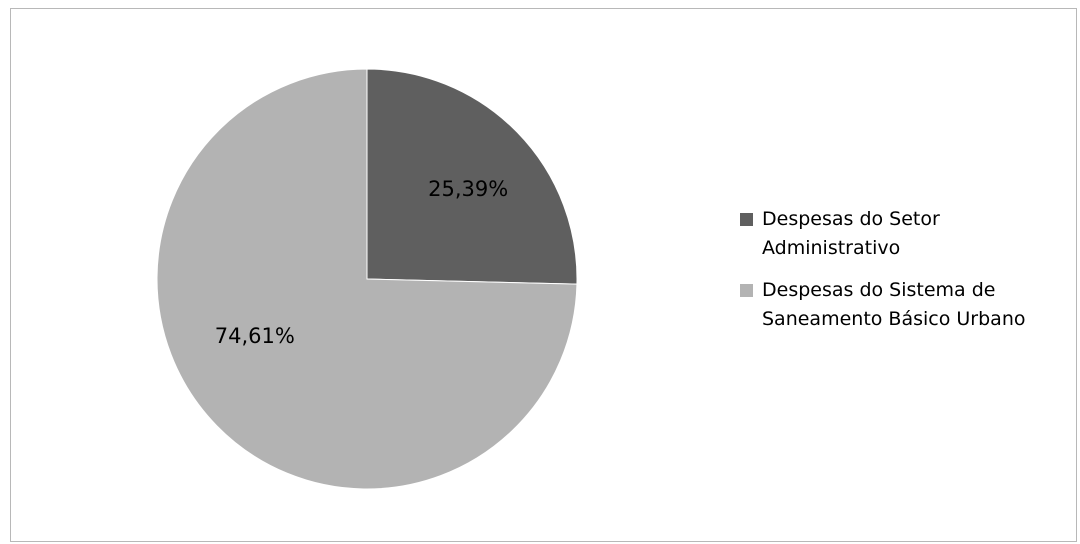  Describe the element at coordinates (468, 189) in the screenshot. I see `data-label-setor-administrativo: 25,39%` at that location.